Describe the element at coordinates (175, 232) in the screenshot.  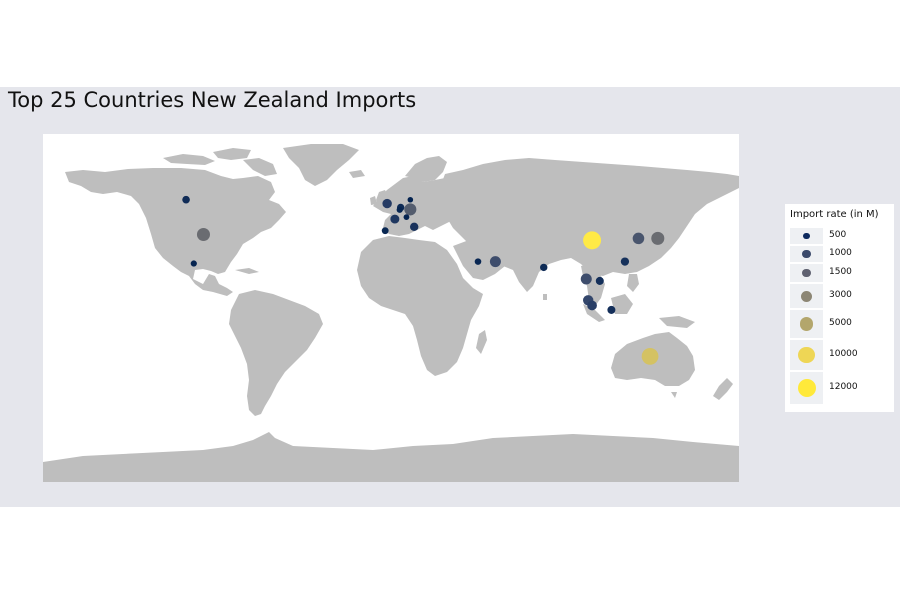
I see `north-america-landmass` at that location.